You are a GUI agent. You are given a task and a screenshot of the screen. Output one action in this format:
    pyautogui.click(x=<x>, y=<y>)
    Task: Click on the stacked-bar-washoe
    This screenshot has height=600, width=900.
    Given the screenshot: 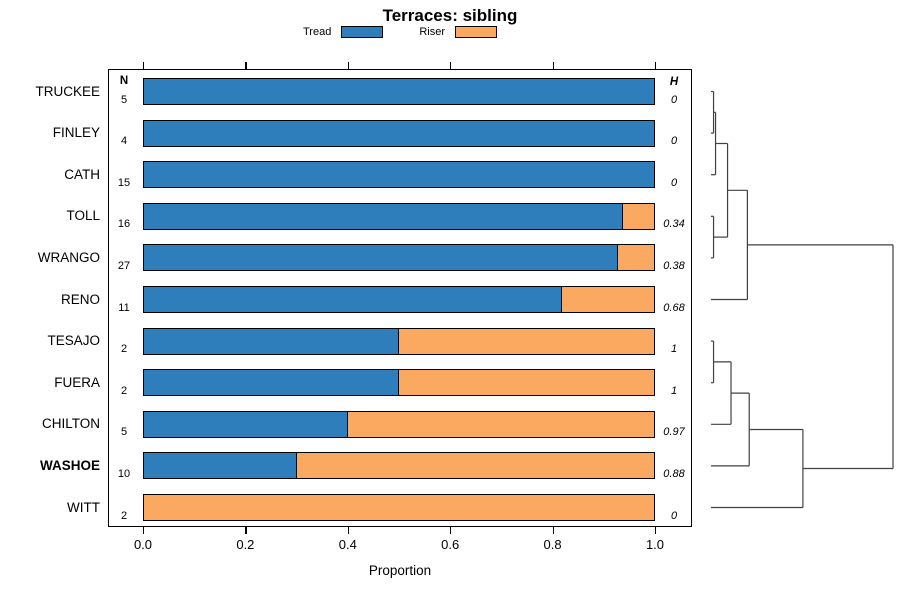 What is the action you would take?
    pyautogui.click(x=399, y=466)
    